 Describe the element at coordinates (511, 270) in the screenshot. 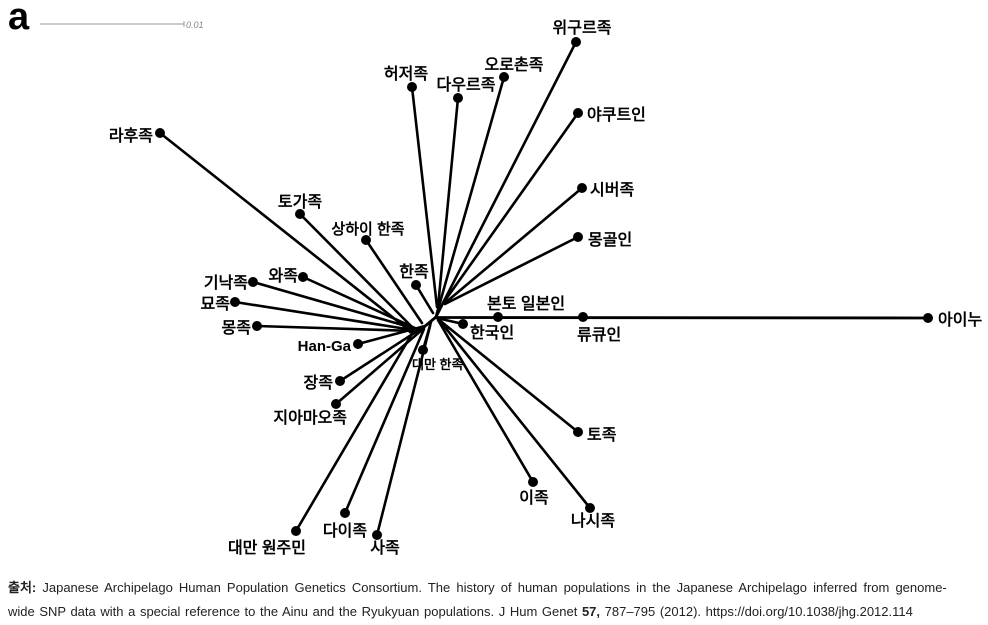

I see `branch-mongol` at that location.